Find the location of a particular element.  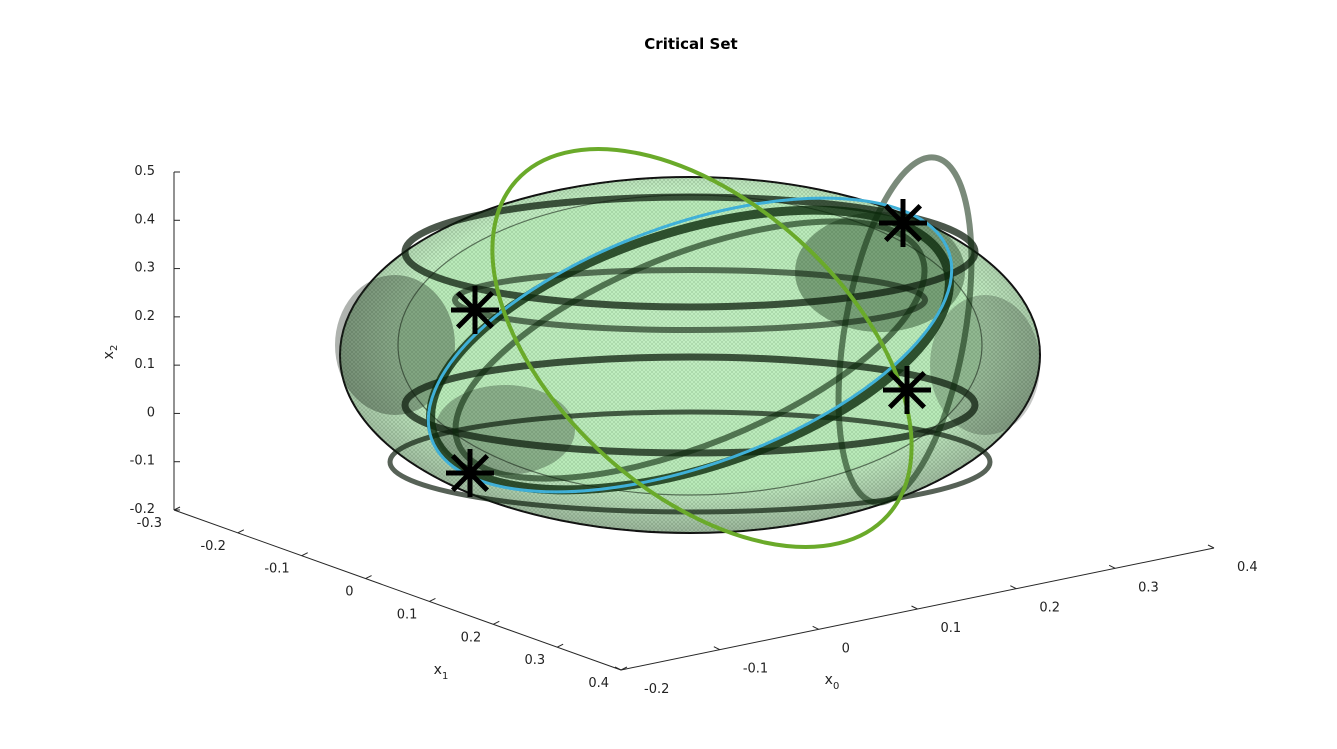

x2-tick-label: 0.4 is located at coordinates (144, 219).